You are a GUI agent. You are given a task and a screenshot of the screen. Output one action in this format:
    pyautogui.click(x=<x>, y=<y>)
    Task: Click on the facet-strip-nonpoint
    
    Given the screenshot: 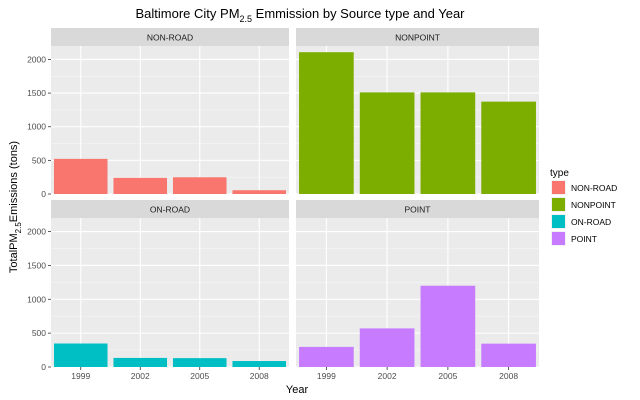 What is the action you would take?
    pyautogui.click(x=417, y=37)
    